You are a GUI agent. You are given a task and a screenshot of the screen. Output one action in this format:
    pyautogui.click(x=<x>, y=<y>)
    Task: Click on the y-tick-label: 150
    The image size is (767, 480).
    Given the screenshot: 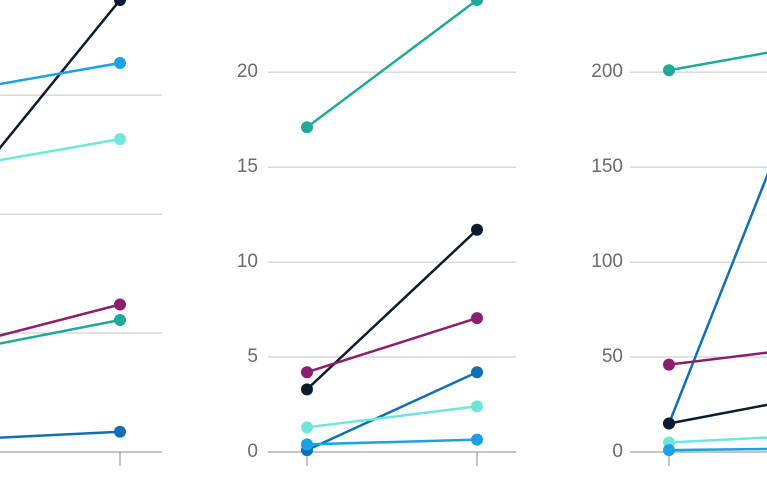 What is the action you would take?
    pyautogui.click(x=607, y=166)
    